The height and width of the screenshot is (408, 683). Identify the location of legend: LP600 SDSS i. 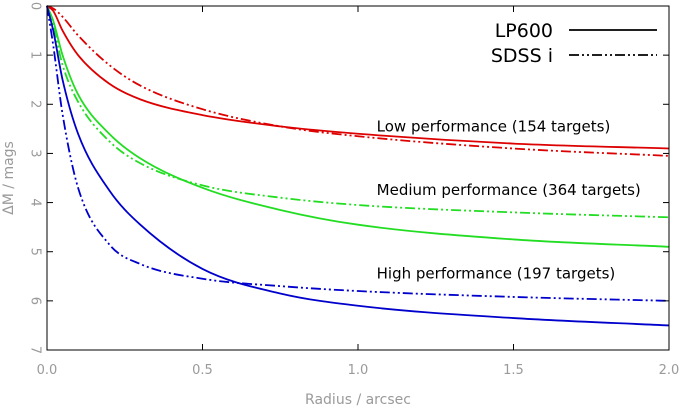
(574, 43).